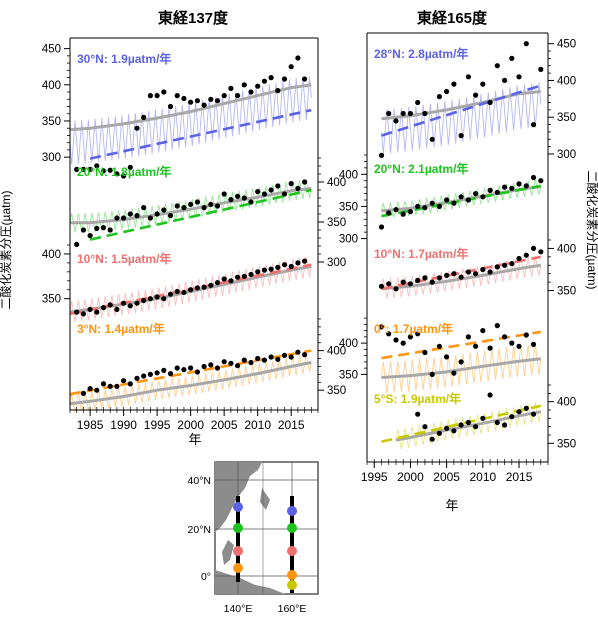 The image size is (598, 618). I want to click on seasonal-cycle-line, so click(190, 120).